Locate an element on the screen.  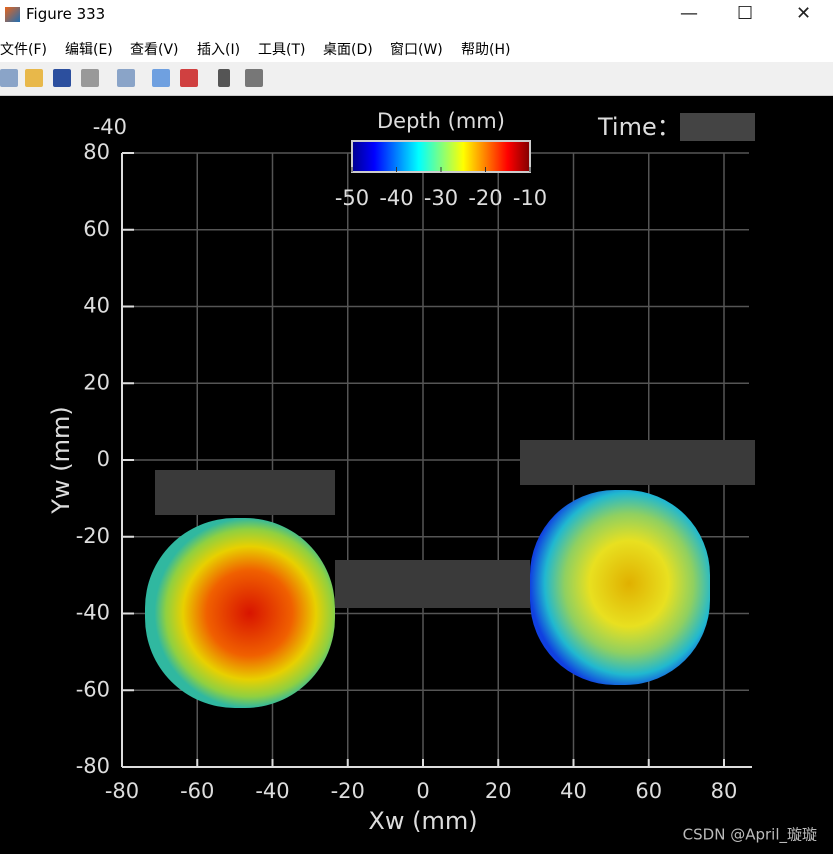
time-label: Time： is located at coordinates (639, 127).